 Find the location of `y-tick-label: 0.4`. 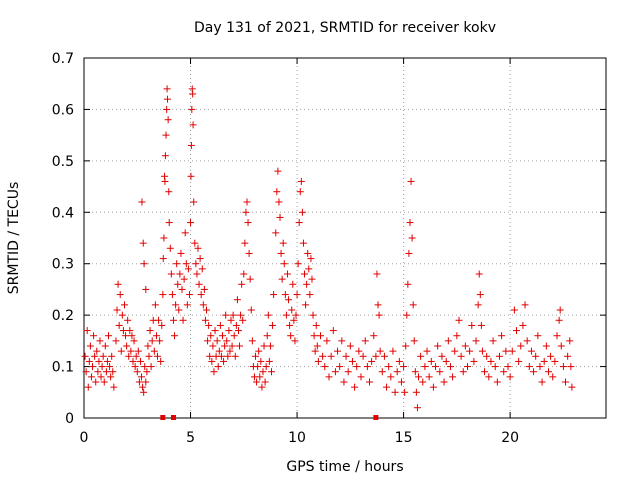

y-tick-label: 0.4 is located at coordinates (63, 213).